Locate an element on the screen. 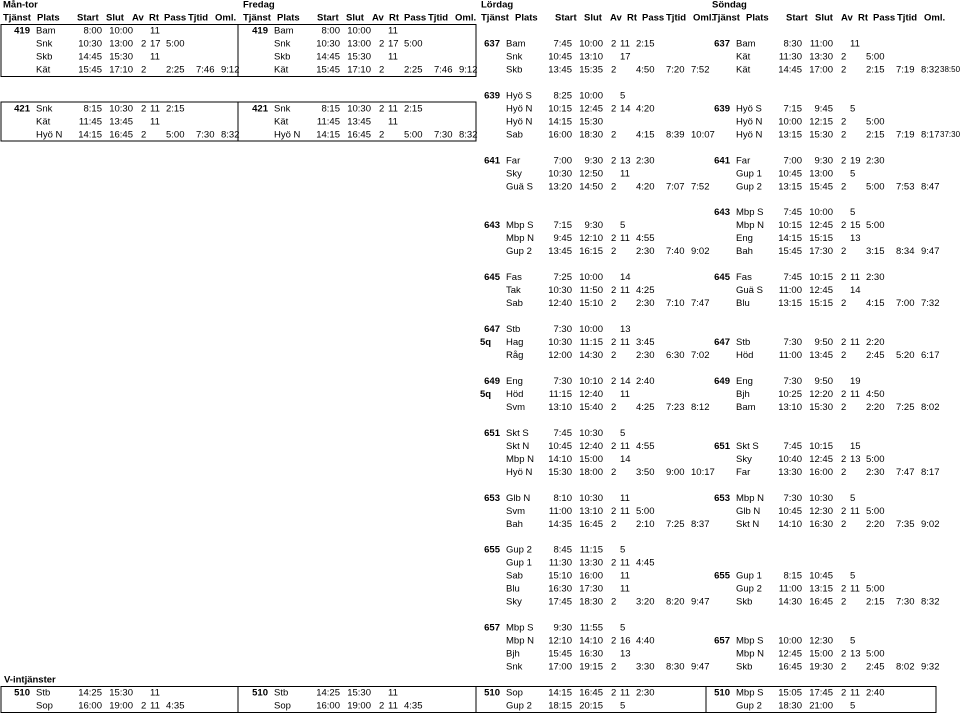 This screenshot has height=713, width=960. column-header: Plats is located at coordinates (288, 18).